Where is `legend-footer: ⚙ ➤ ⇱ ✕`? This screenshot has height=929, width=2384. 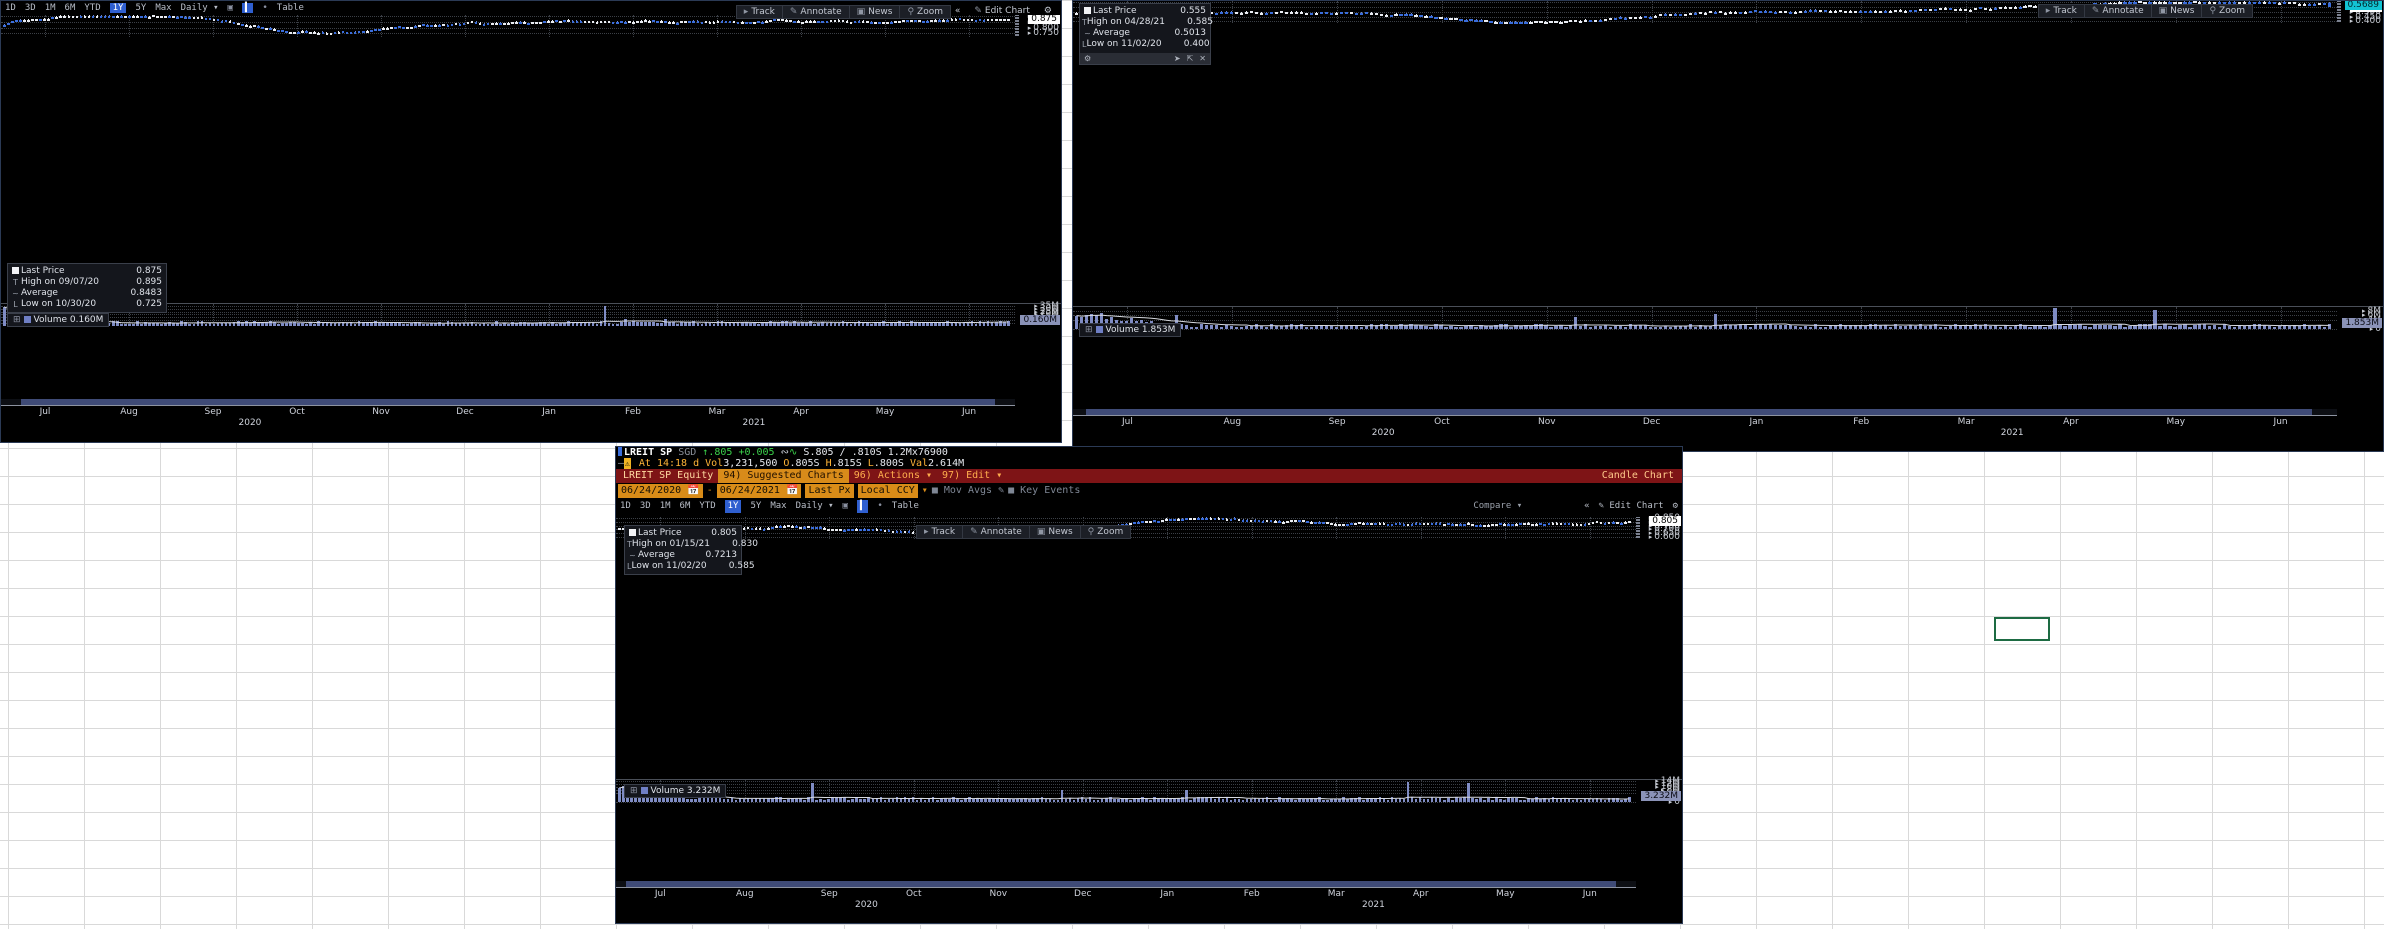 legend-footer: ⚙ ➤ ⇱ ✕ is located at coordinates (1145, 58).